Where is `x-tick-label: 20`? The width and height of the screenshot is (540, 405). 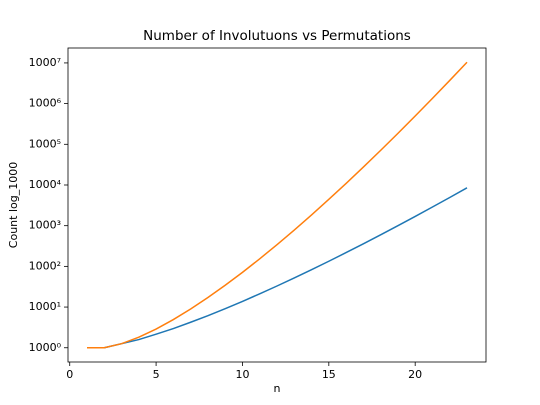 x-tick-label: 20 is located at coordinates (415, 374).